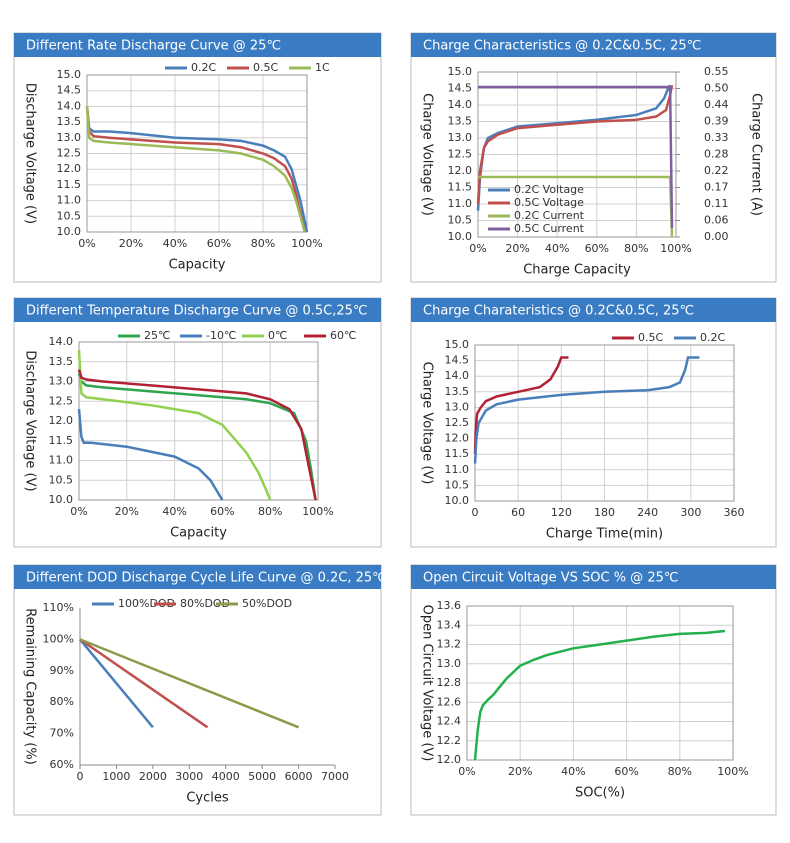 This screenshot has height=843, width=790. I want to click on y-tick-label: 12.2, so click(449, 740).